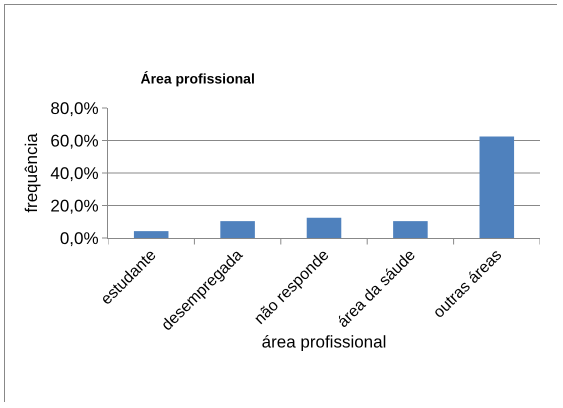 The height and width of the screenshot is (408, 563). What do you see at coordinates (74, 206) in the screenshot?
I see `y-tick-label: 20,0%` at bounding box center [74, 206].